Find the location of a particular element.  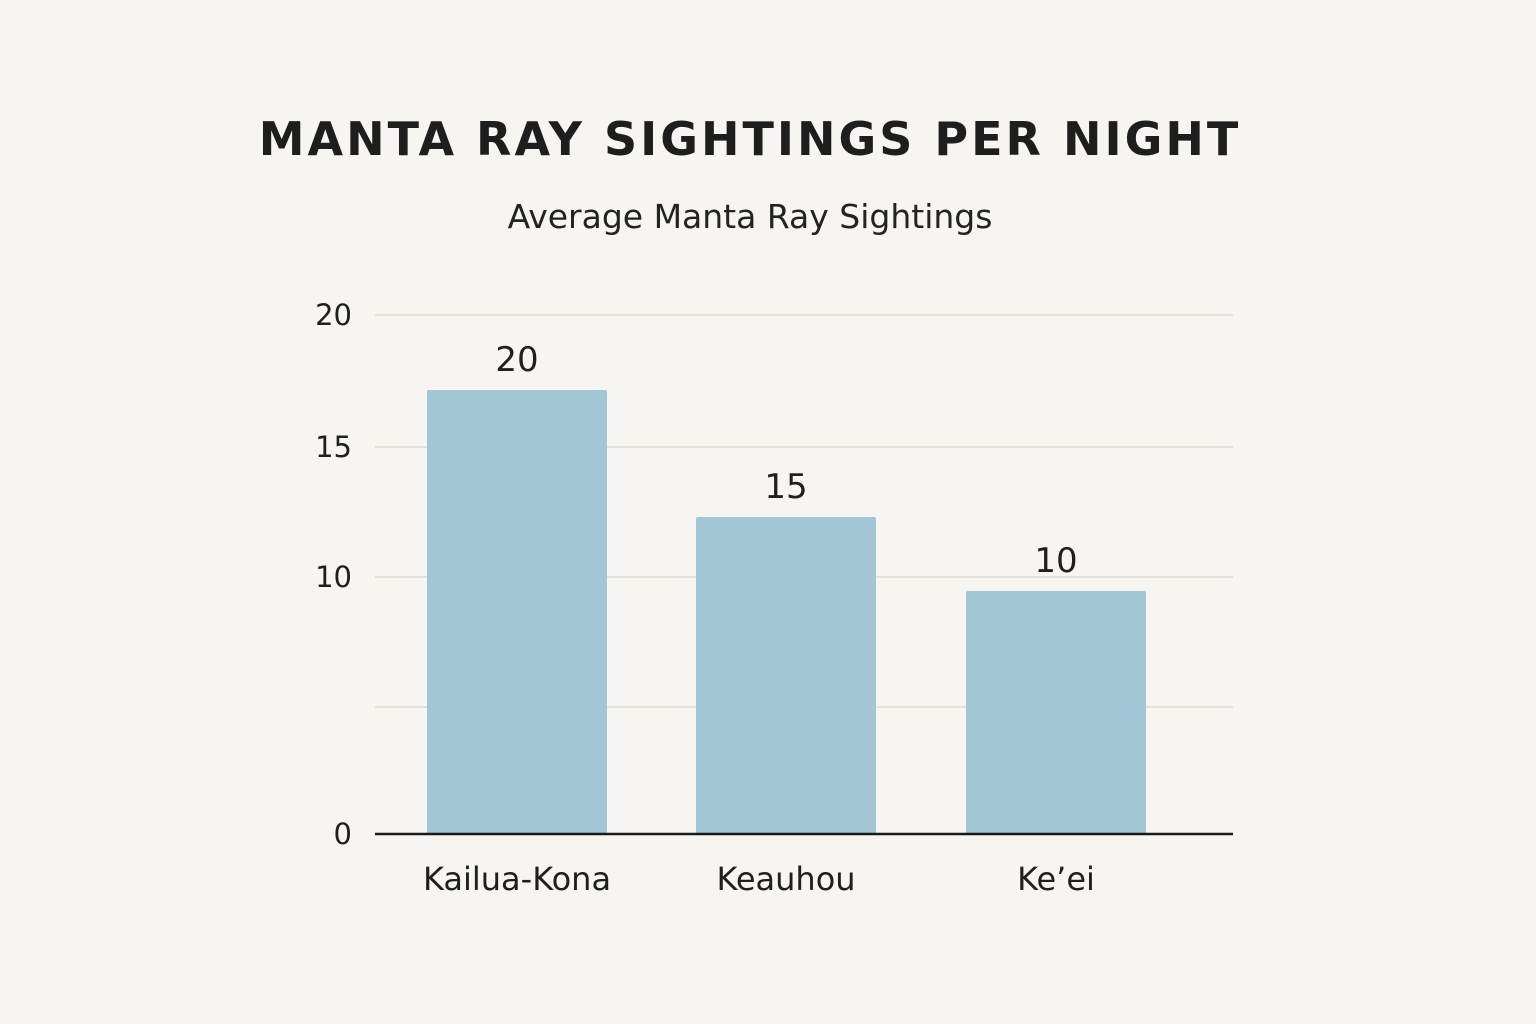

y-tick-label: 15 is located at coordinates (333, 447).